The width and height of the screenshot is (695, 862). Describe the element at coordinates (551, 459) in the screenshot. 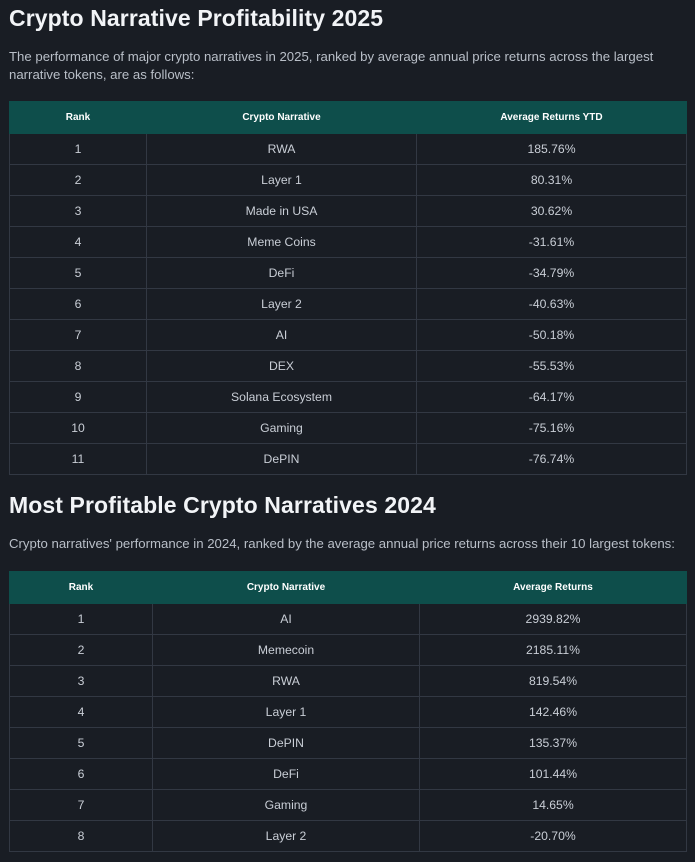

I see `cell-returns: -76.74%` at that location.